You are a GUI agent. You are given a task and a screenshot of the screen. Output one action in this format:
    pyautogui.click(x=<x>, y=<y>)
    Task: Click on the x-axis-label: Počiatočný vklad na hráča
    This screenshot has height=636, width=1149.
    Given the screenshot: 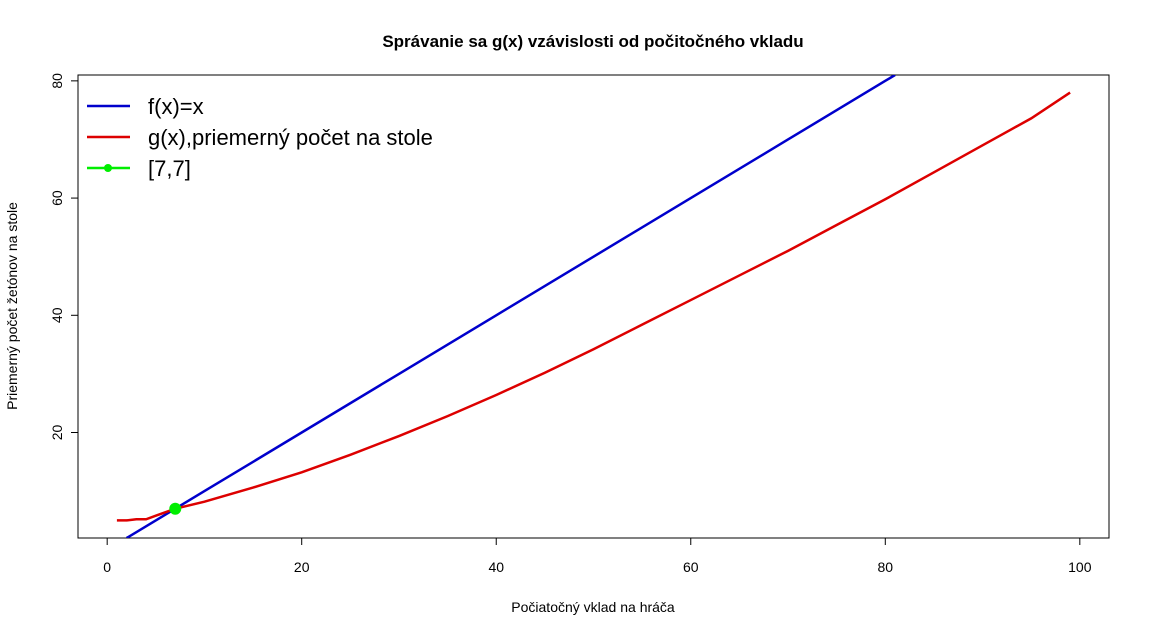 What is the action you would take?
    pyautogui.click(x=593, y=607)
    